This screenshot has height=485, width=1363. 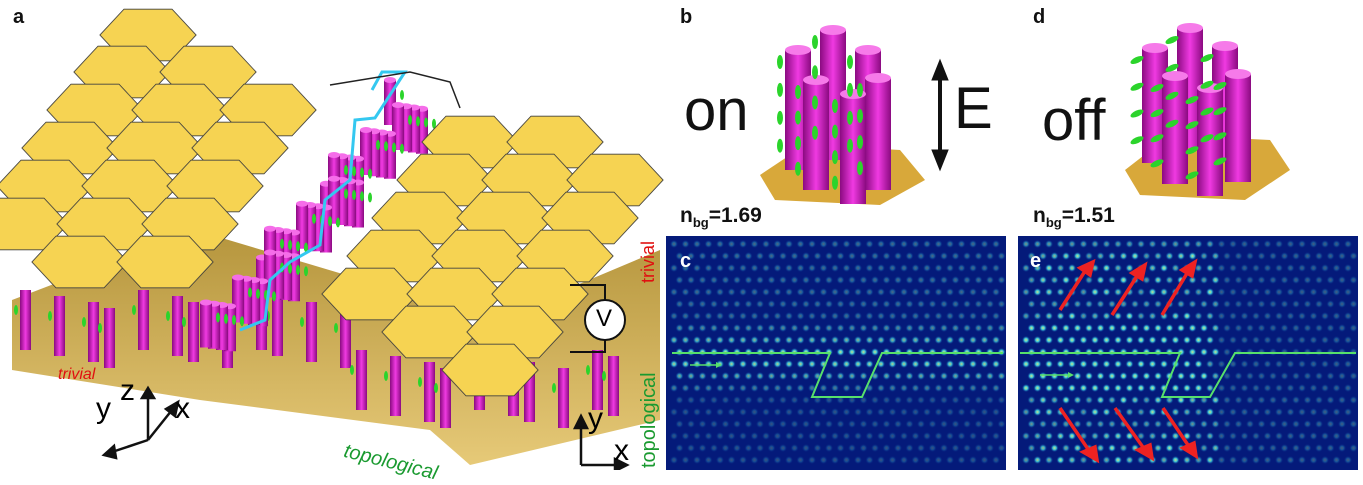 I want to click on voltmeter-icon, so click(x=605, y=320).